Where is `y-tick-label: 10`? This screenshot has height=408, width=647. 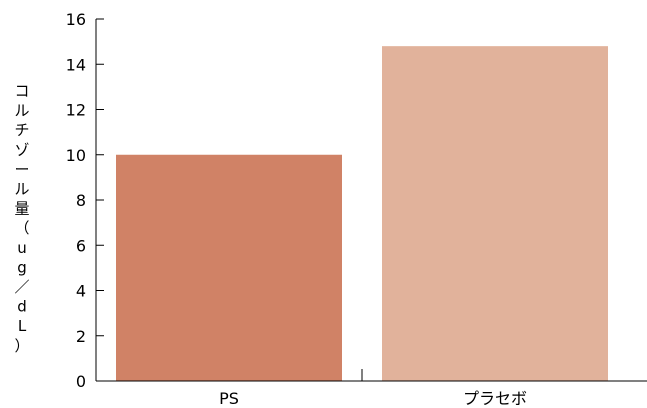 y-tick-label: 10 is located at coordinates (76, 155).